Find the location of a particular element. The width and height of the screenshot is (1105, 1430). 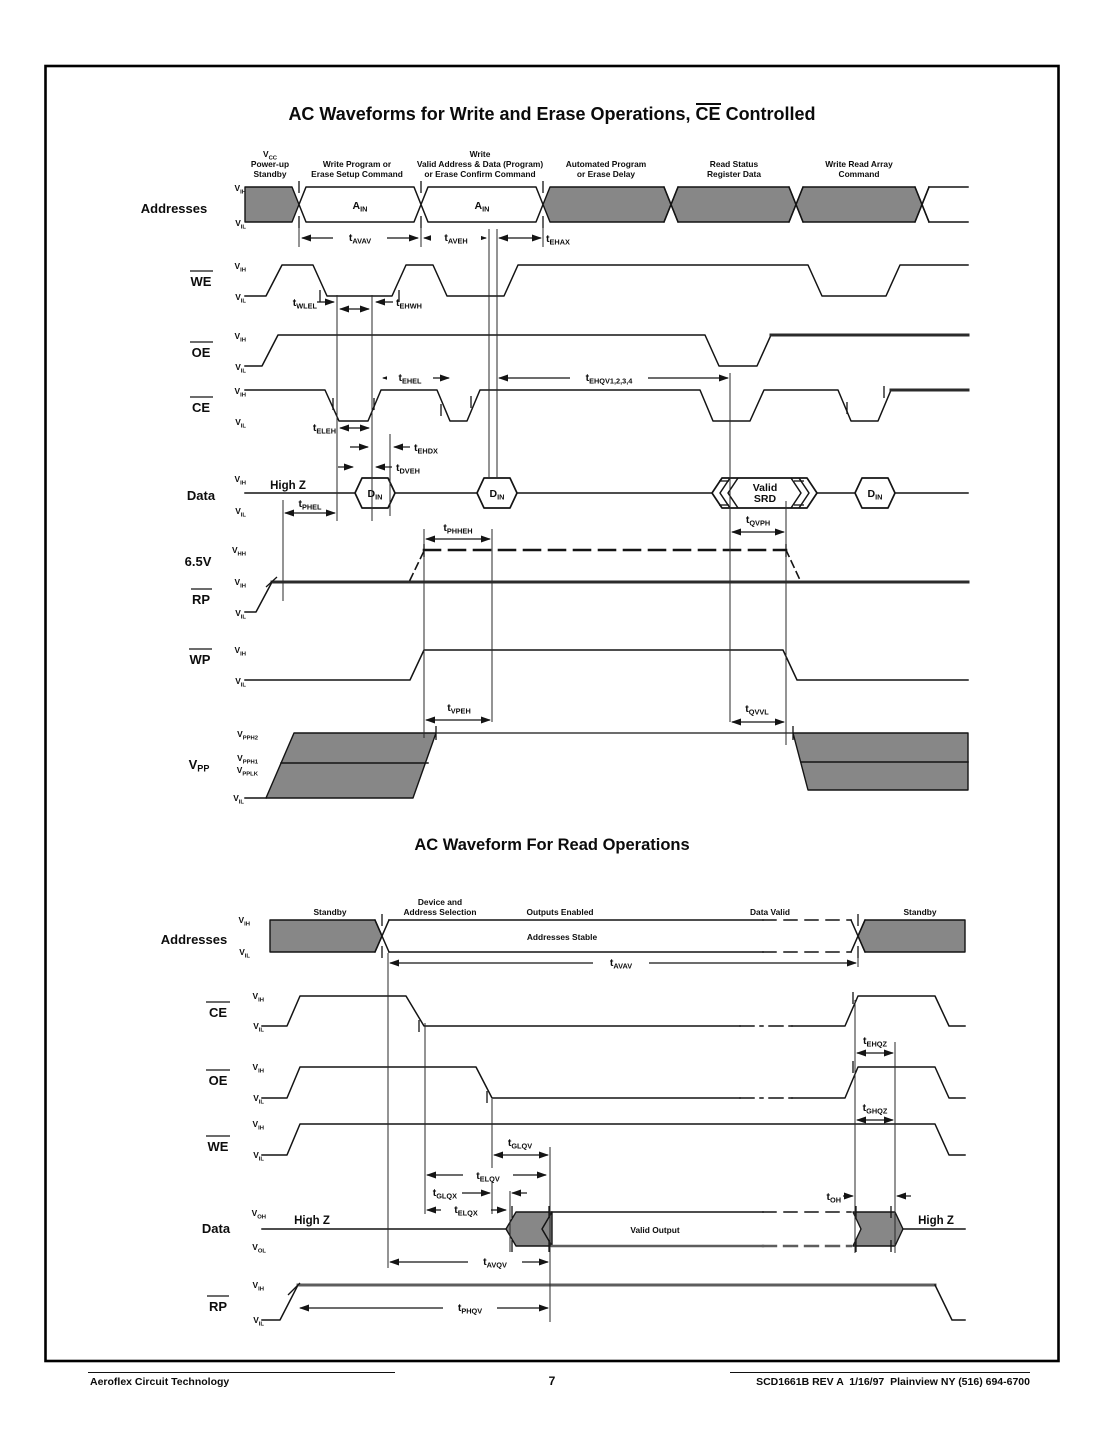

tqvph-label: tQVPH is located at coordinates (758, 521).